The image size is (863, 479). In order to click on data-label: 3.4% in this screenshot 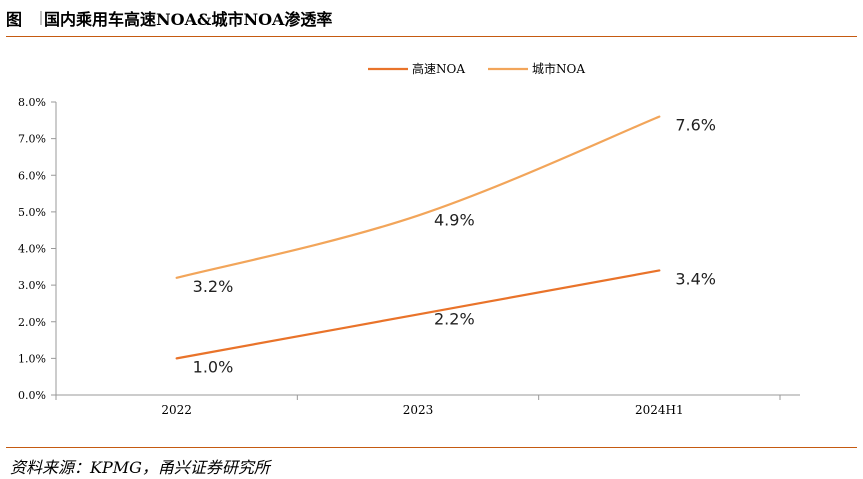, I will do `click(695, 278)`.